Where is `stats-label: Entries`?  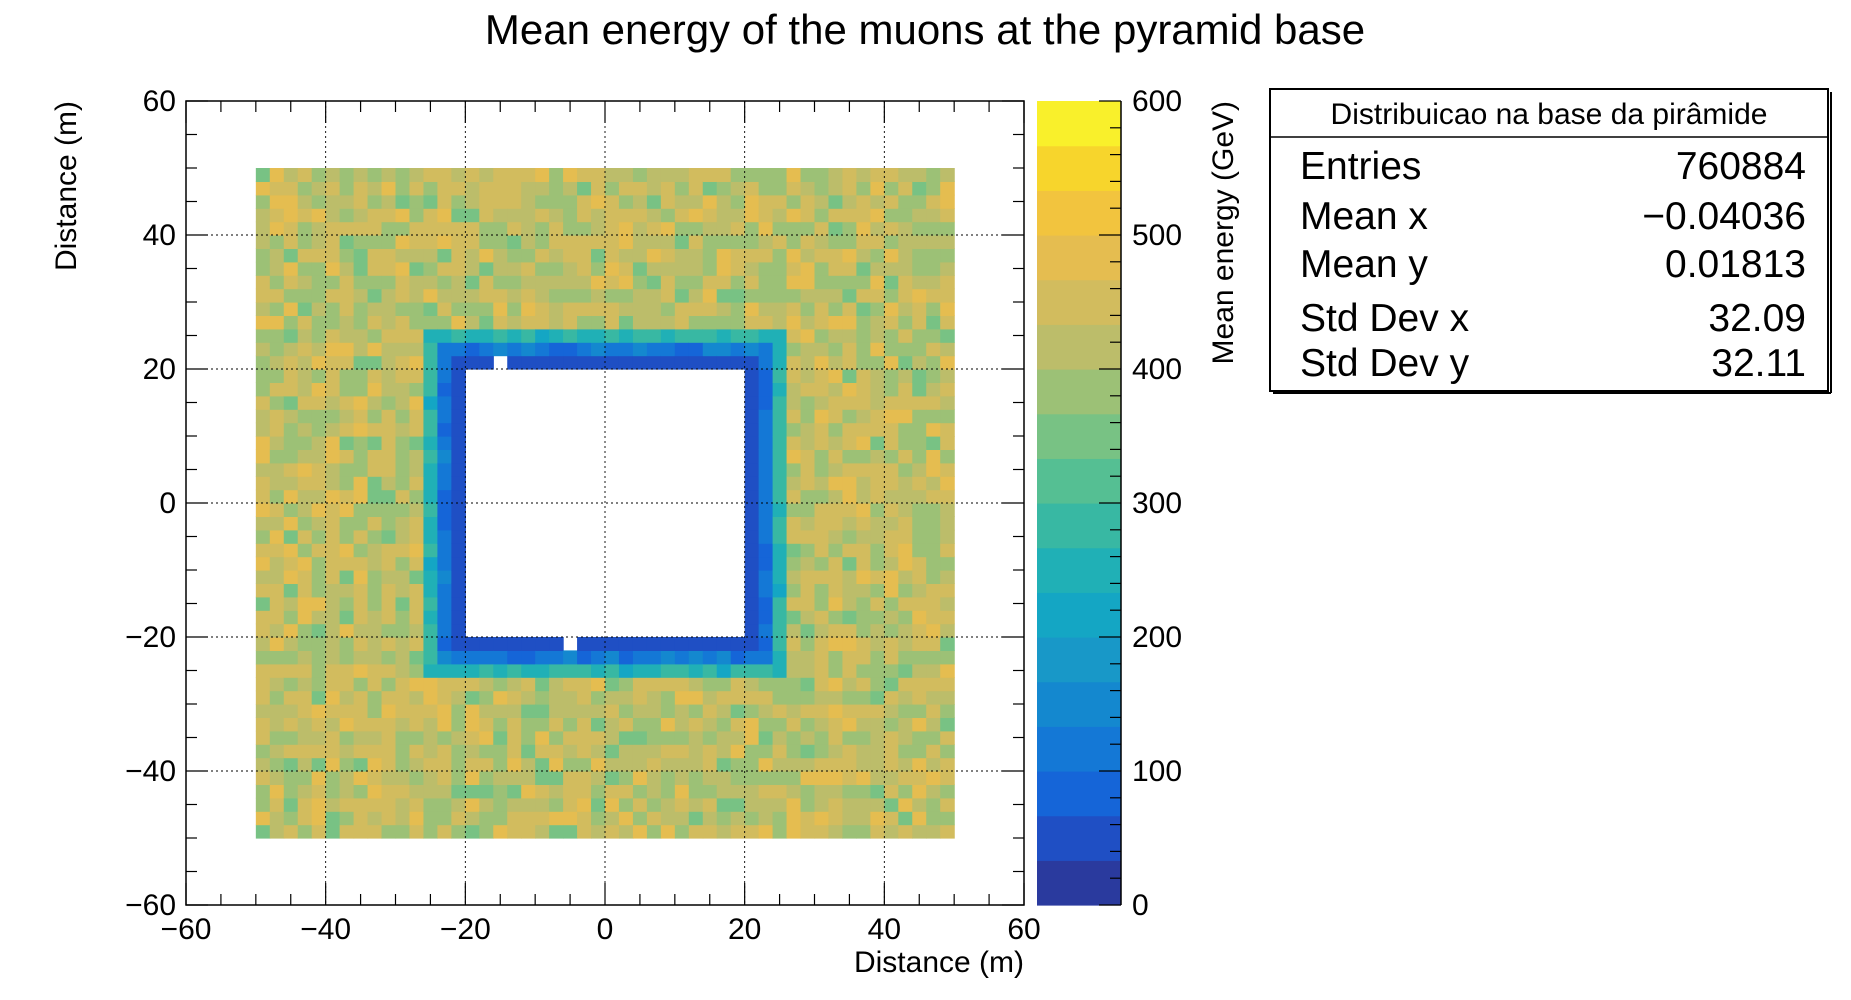 stats-label: Entries is located at coordinates (1360, 166).